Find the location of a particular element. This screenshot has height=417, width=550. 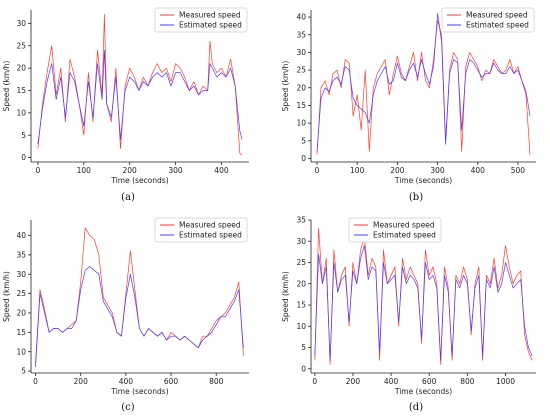

x-tick-label: 500 is located at coordinates (518, 170).